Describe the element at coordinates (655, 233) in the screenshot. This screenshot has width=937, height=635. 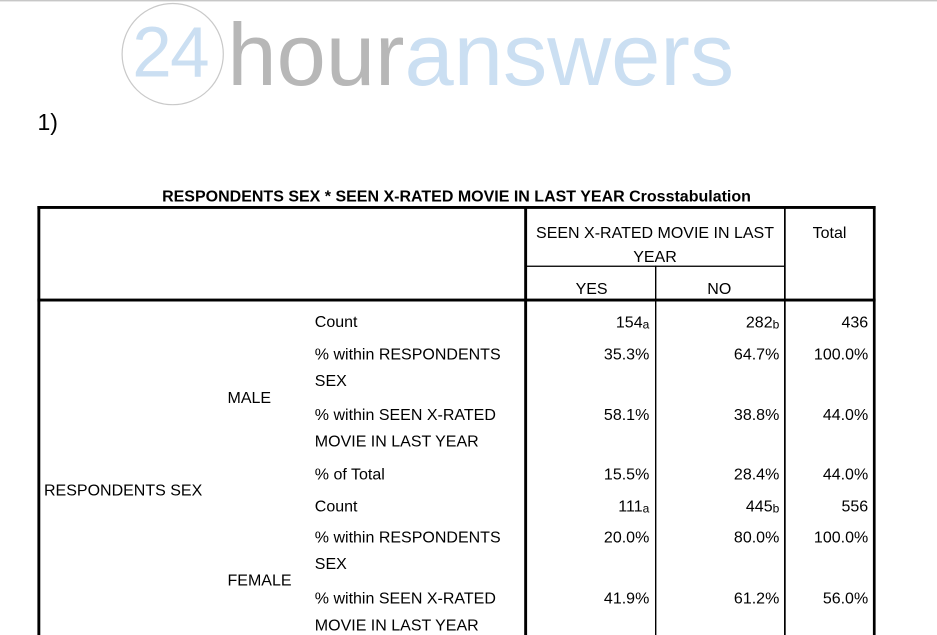
I see `svg-text: SEEN X-RATED MOVIE IN LAST` at that location.